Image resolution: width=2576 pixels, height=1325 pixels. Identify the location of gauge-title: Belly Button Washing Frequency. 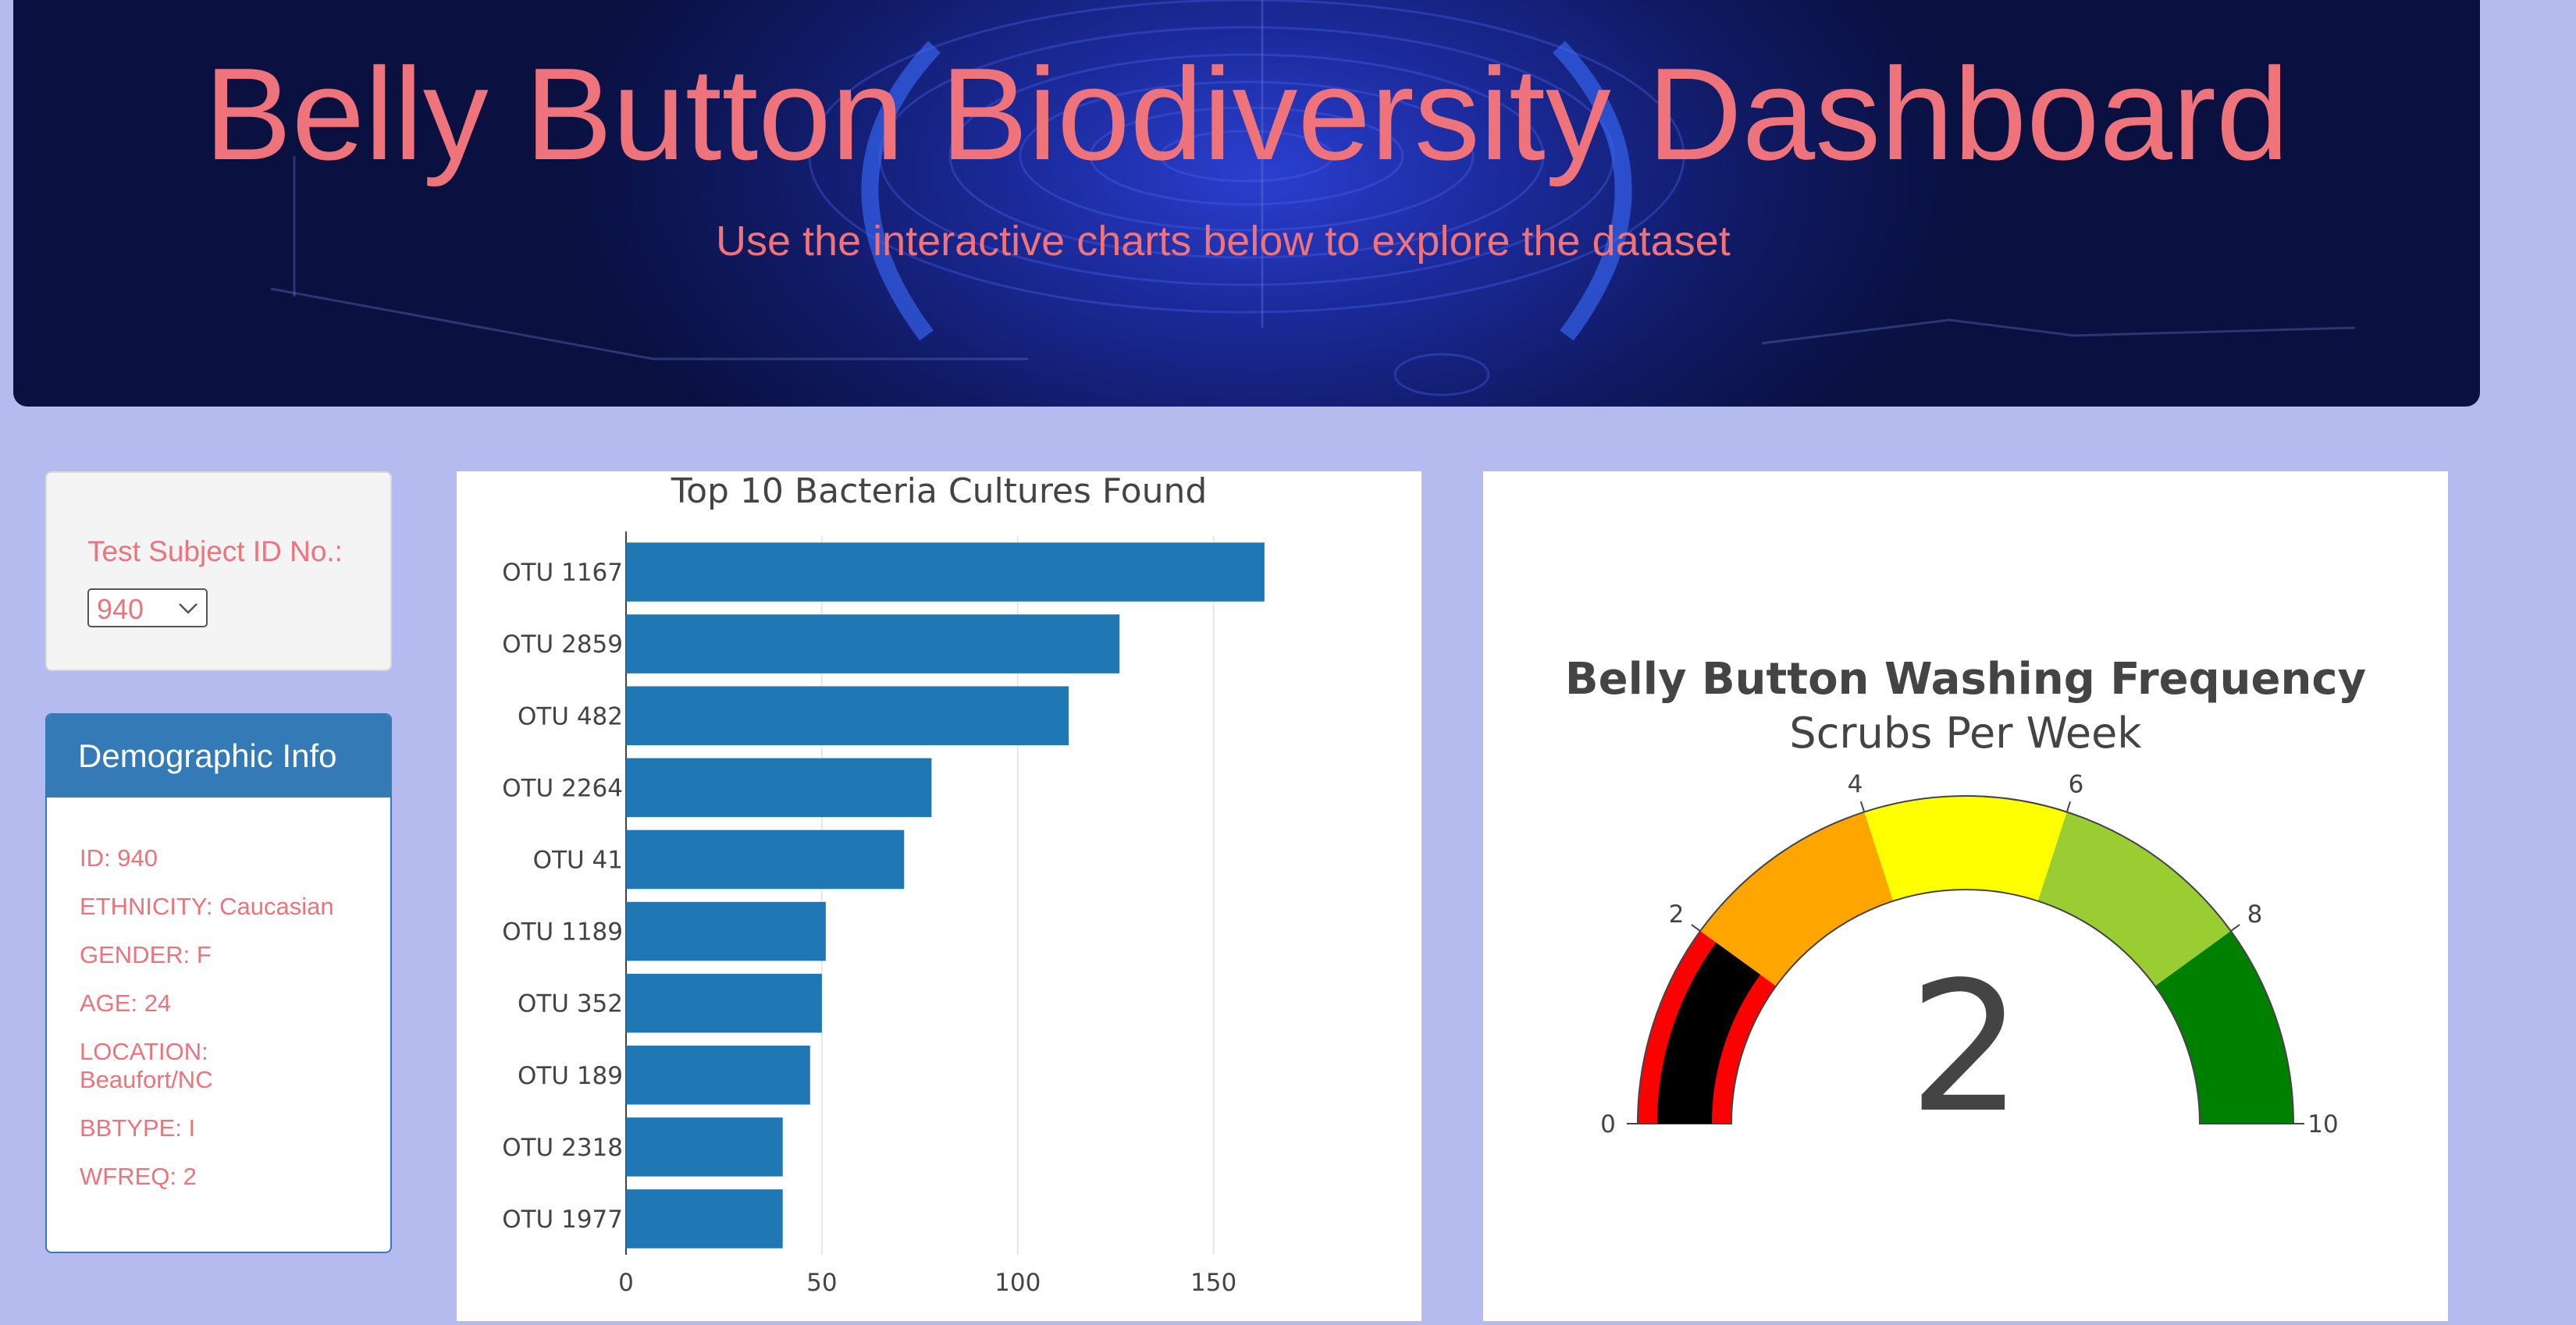
(1965, 679).